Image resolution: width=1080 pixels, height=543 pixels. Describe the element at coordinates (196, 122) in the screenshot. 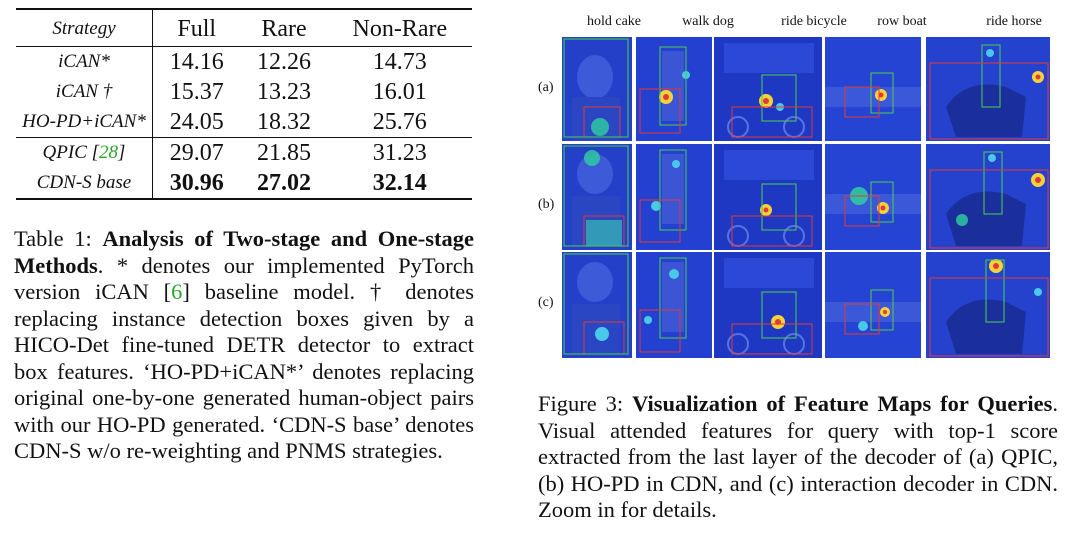

I see `row-full: 24.05` at that location.